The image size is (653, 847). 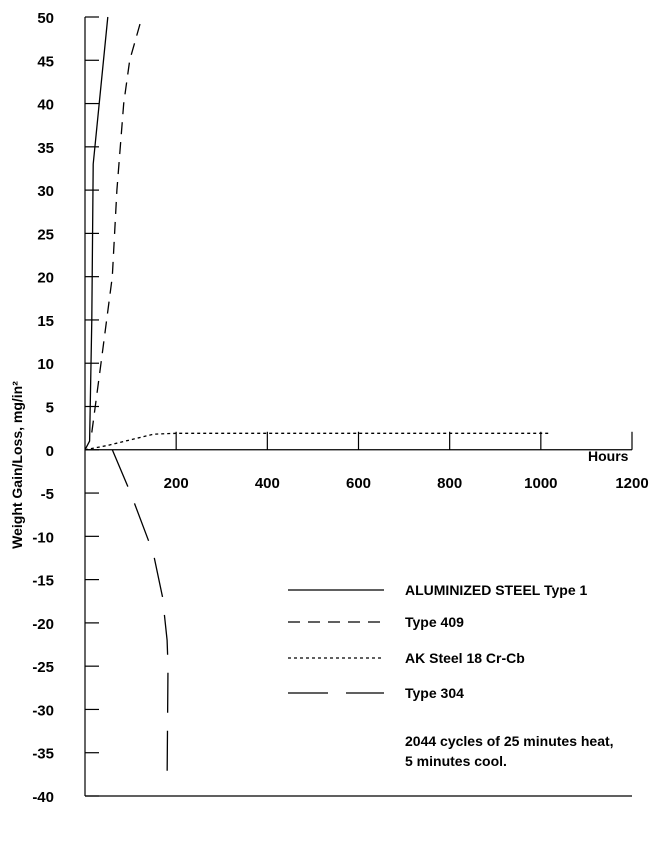 What do you see at coordinates (43, 754) in the screenshot?
I see `y-tick-label: -35` at bounding box center [43, 754].